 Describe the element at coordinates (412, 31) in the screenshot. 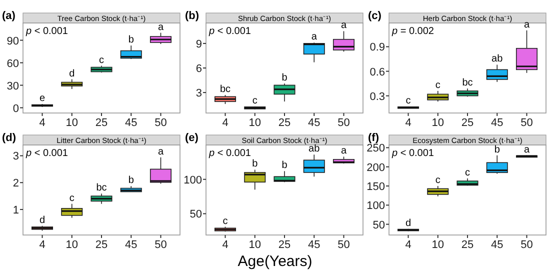

I see `annotation: p = 0.002` at that location.